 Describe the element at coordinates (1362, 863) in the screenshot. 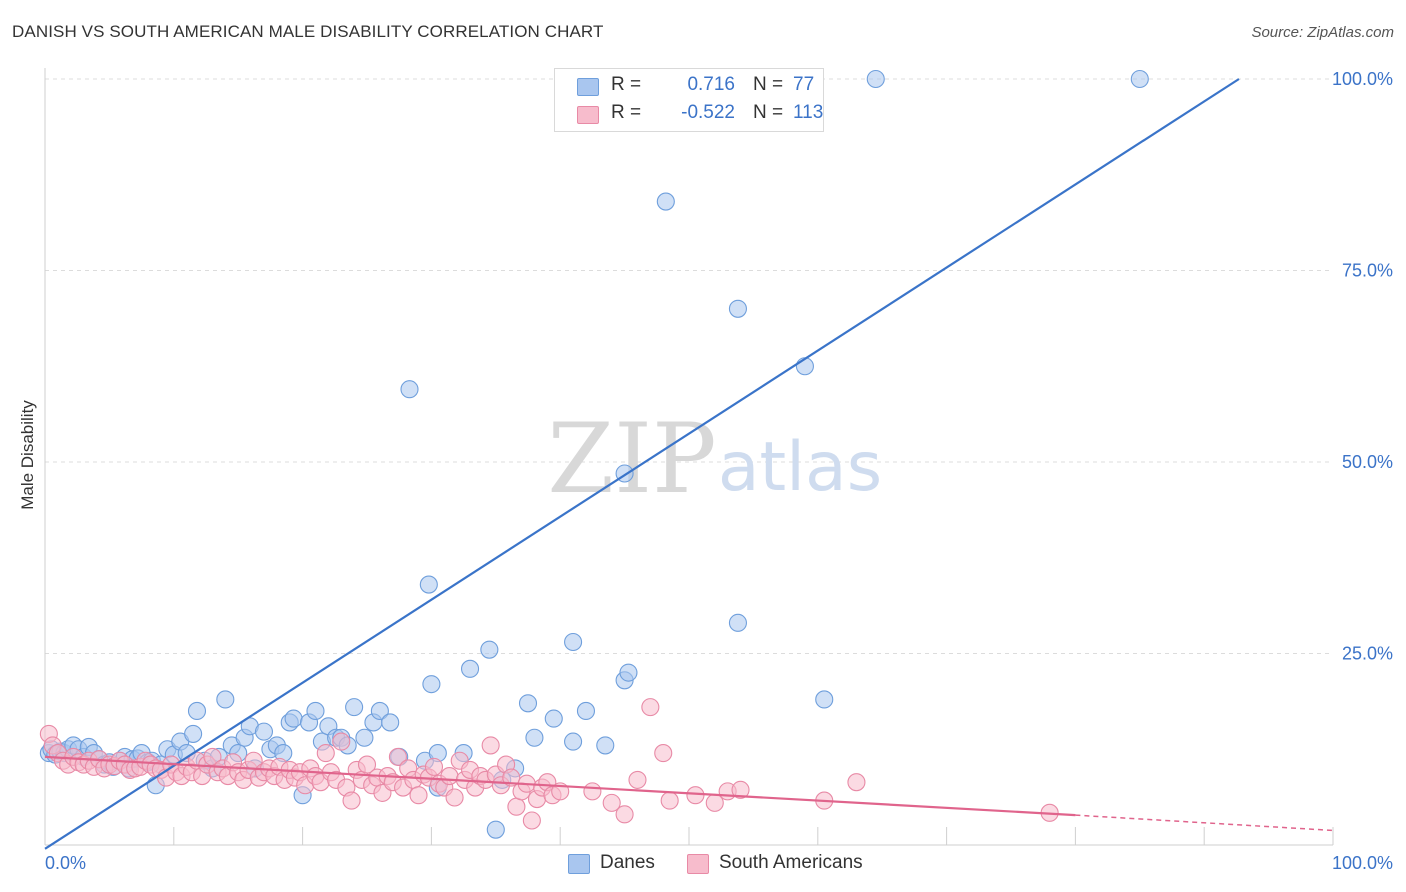

I see `x-tick-label: 100.0%` at that location.